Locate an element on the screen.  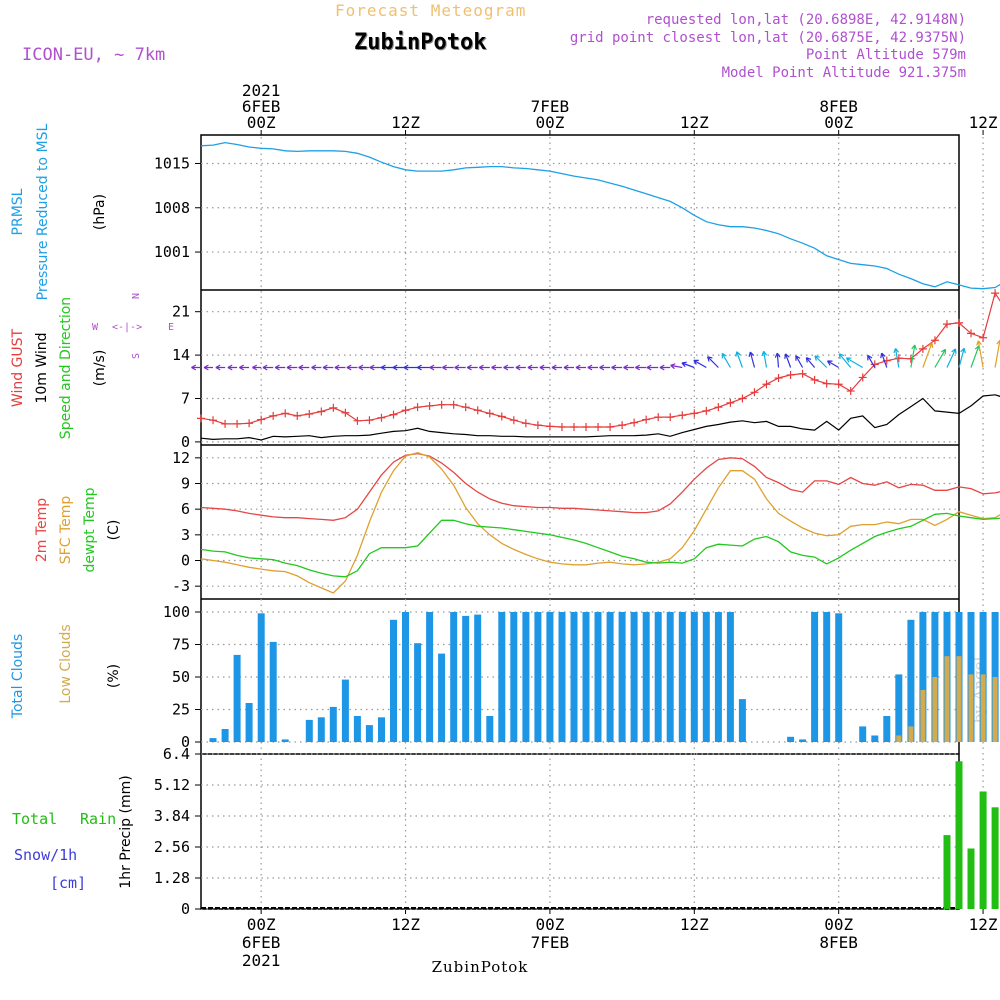
temperature-panel: 2m Temp SFC Temp dewpt Temp (C) -3 0 3 6 9 12 is located at coordinates (517, 522).